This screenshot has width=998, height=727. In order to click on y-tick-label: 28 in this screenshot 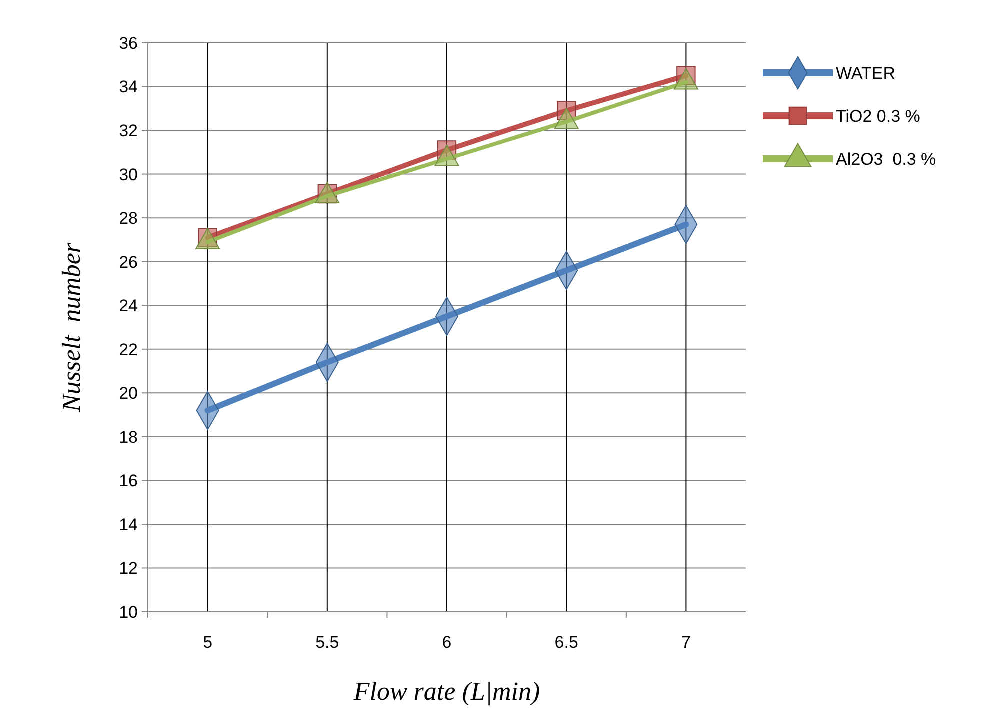, I will do `click(128, 218)`.